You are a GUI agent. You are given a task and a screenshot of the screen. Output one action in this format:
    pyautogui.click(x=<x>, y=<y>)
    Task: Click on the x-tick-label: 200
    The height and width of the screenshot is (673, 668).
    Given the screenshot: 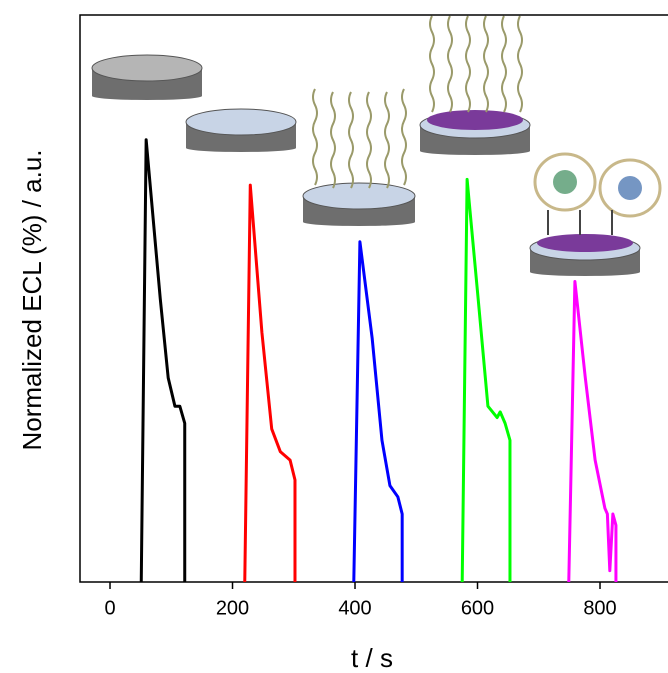 What is the action you would take?
    pyautogui.click(x=232, y=608)
    